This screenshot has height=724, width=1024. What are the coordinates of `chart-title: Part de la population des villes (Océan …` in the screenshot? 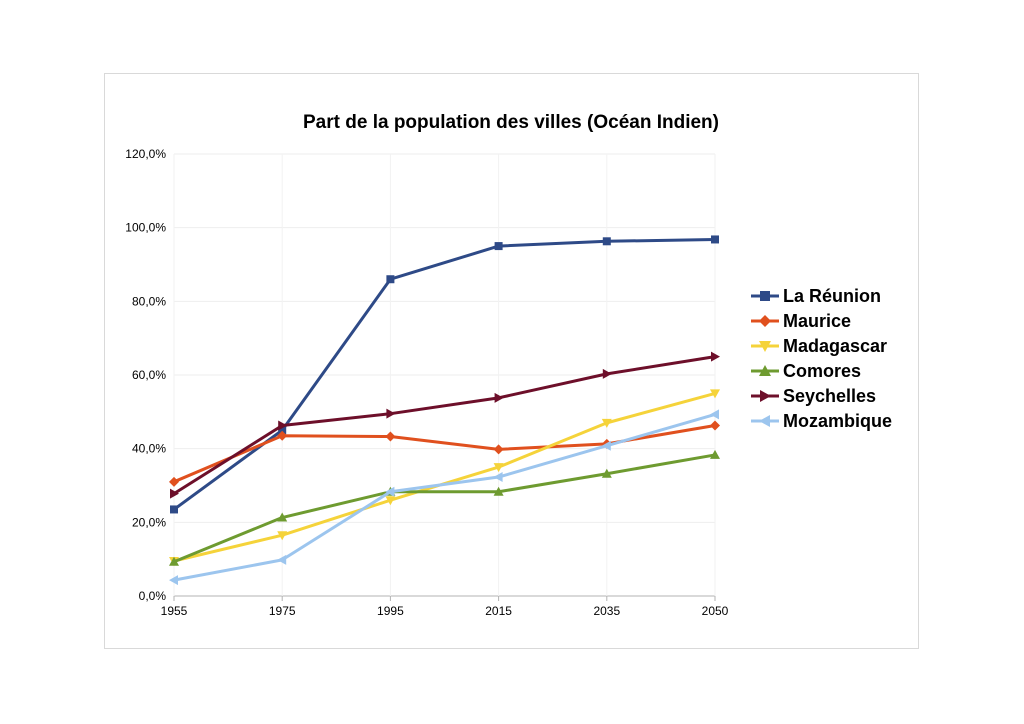 It's located at (511, 122).